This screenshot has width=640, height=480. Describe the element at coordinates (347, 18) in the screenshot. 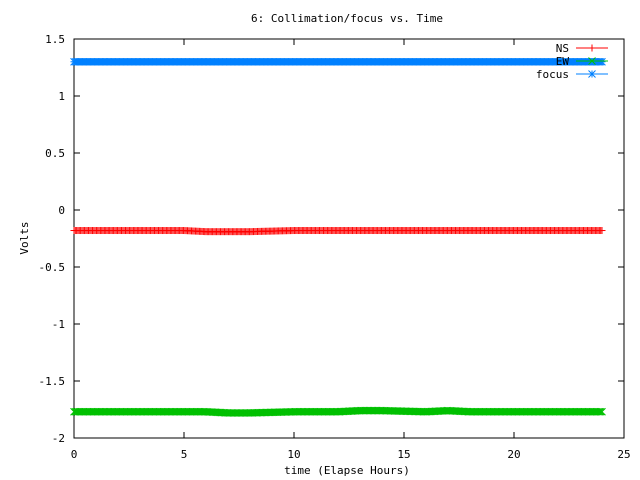

I see `chart-title: 6: Collimation/focus vs. Time` at that location.